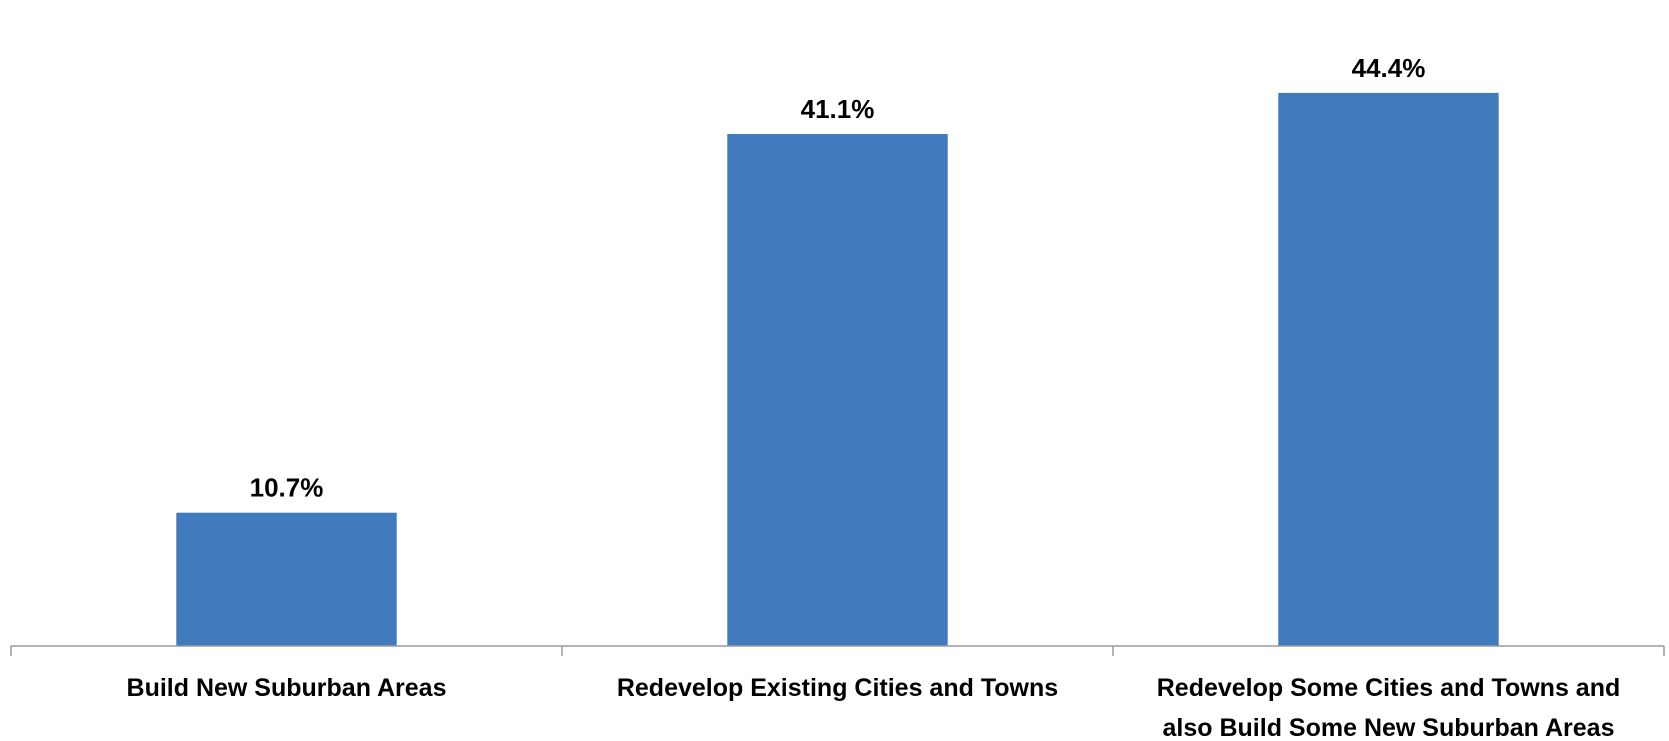  I want to click on category-label-line: also Build Some New Suburban Areas, so click(1389, 727).